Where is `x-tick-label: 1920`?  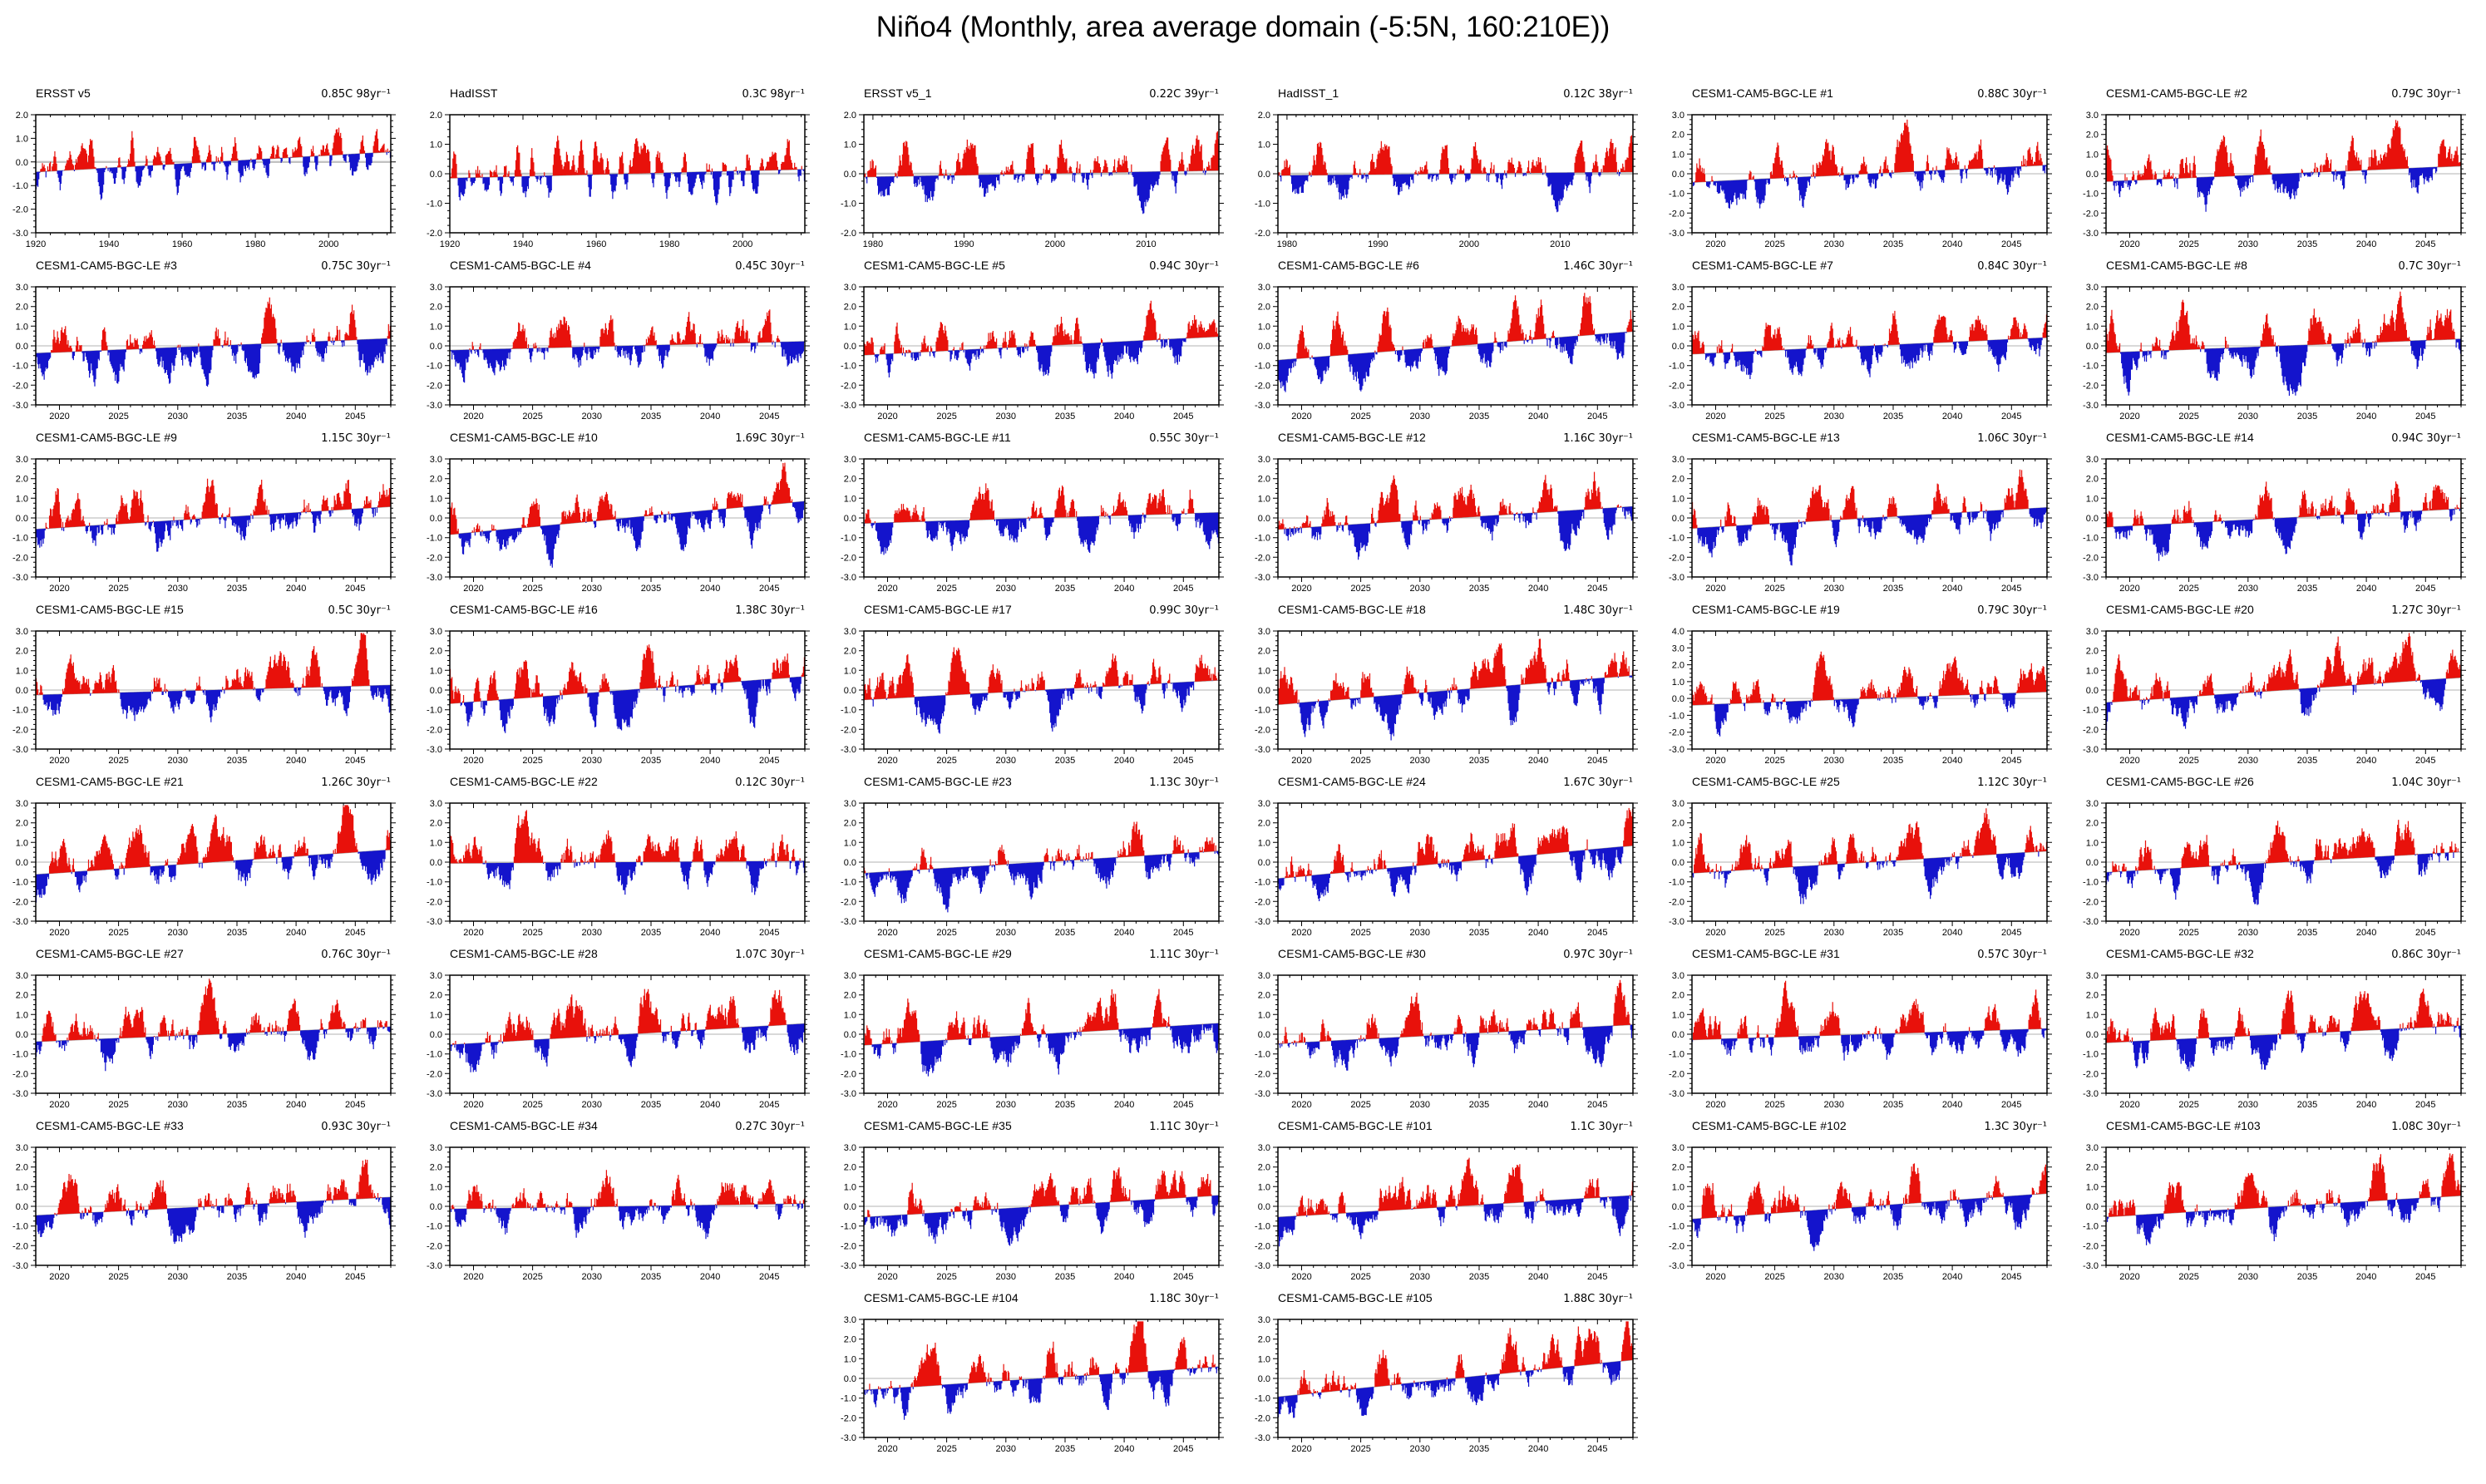 x-tick-label: 1920 is located at coordinates (450, 244).